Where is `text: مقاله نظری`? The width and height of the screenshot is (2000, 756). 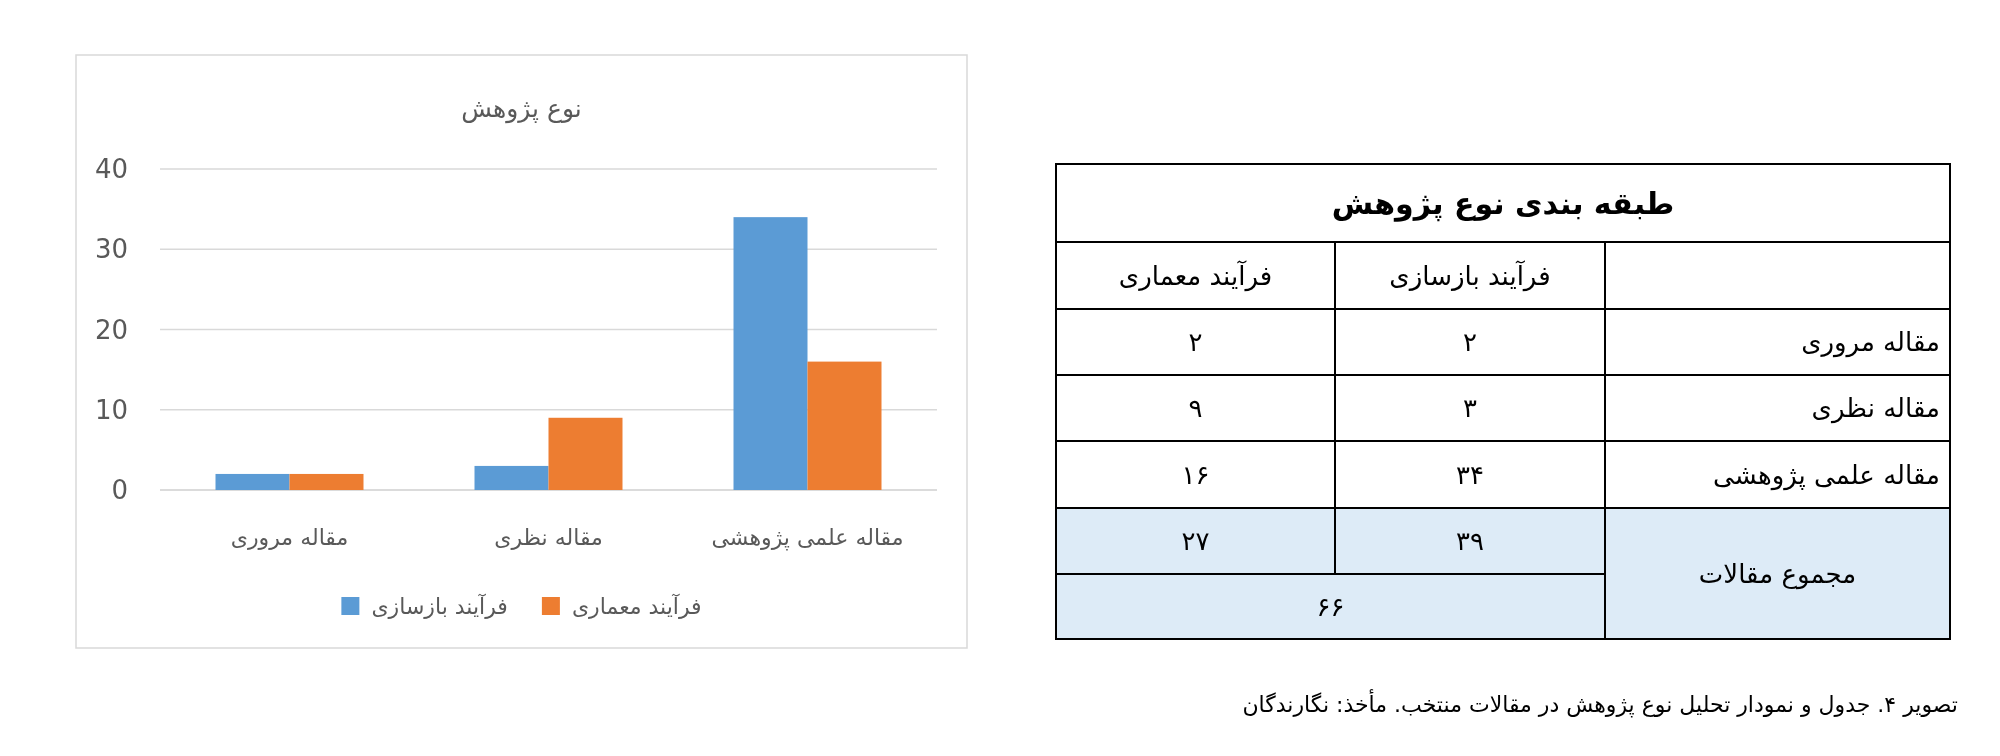 text: مقاله نظری is located at coordinates (1875, 408).